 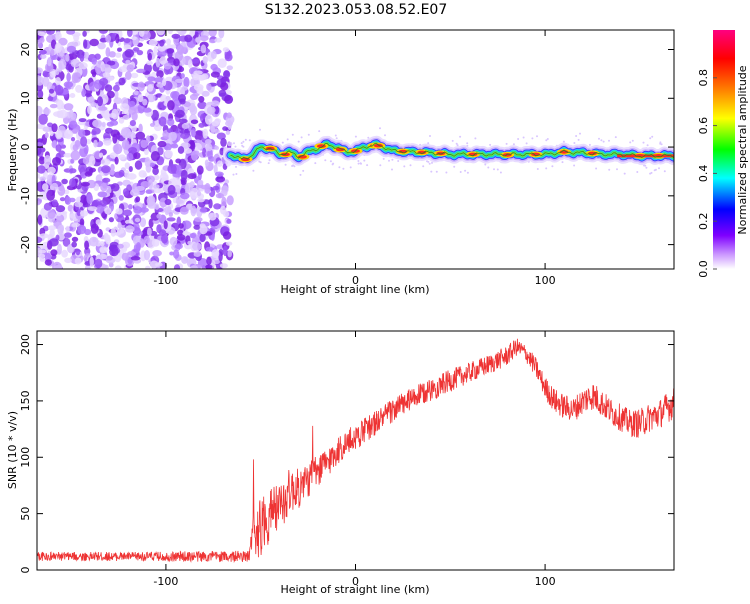 What do you see at coordinates (742, 149) in the screenshot?
I see `colorbar-label: Normalized spectral amplitude` at bounding box center [742, 149].